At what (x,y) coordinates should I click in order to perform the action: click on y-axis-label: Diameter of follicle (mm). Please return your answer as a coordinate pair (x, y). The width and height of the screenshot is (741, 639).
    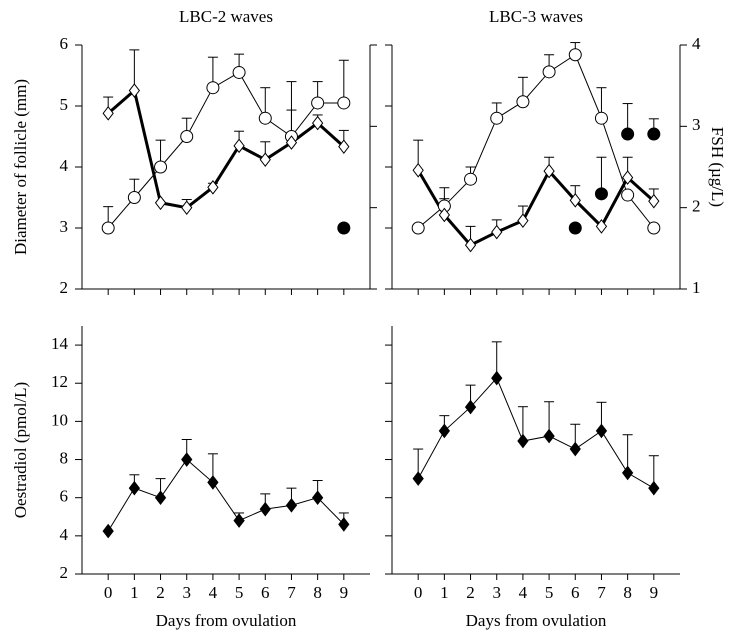
    Looking at the image, I should click on (20, 167).